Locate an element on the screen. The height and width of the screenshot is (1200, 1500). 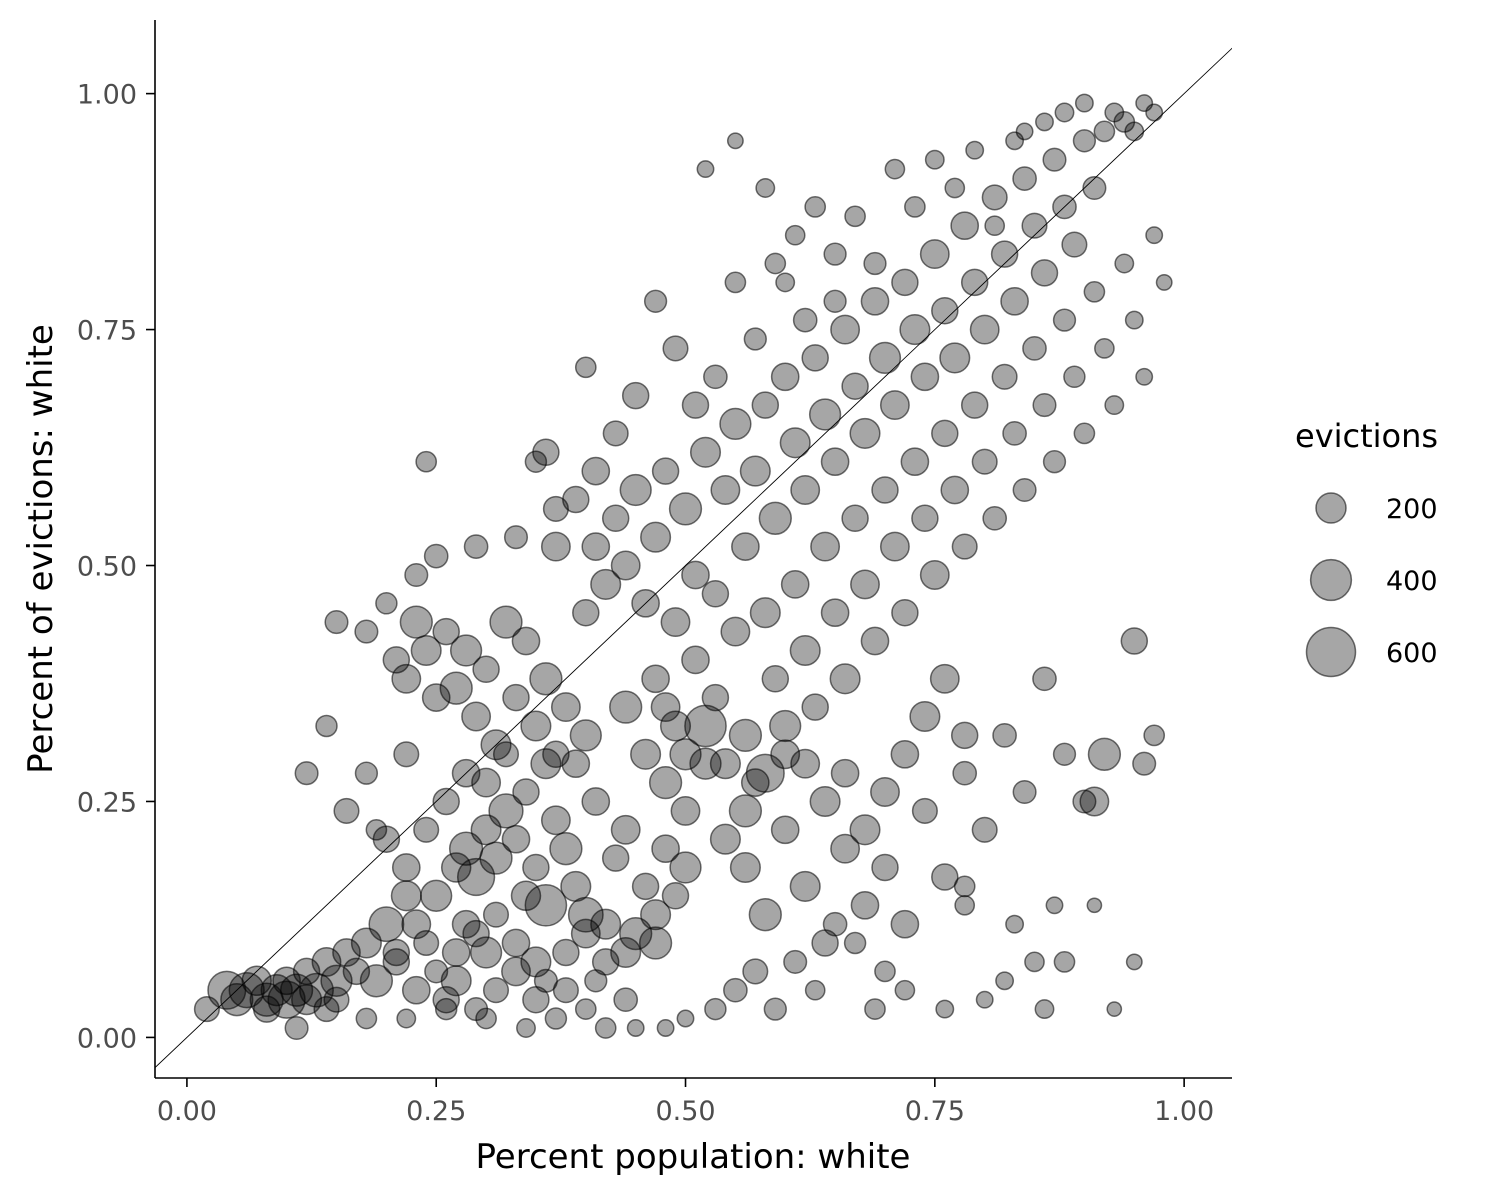
legend-label: 400 is located at coordinates (1412, 581).